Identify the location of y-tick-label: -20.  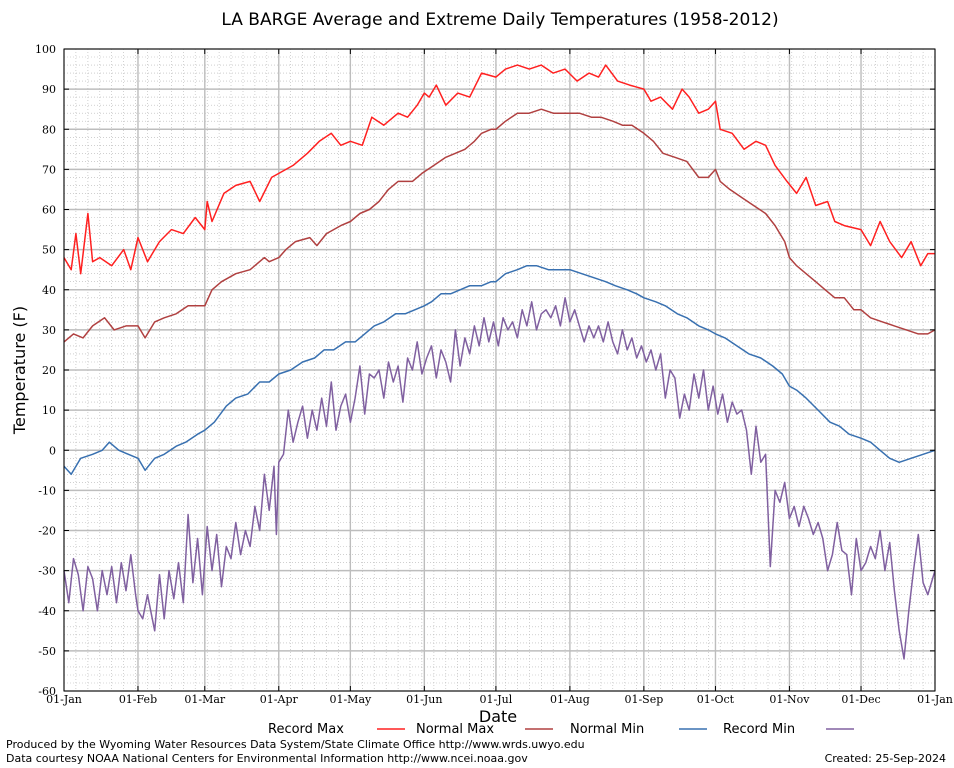
(47, 531).